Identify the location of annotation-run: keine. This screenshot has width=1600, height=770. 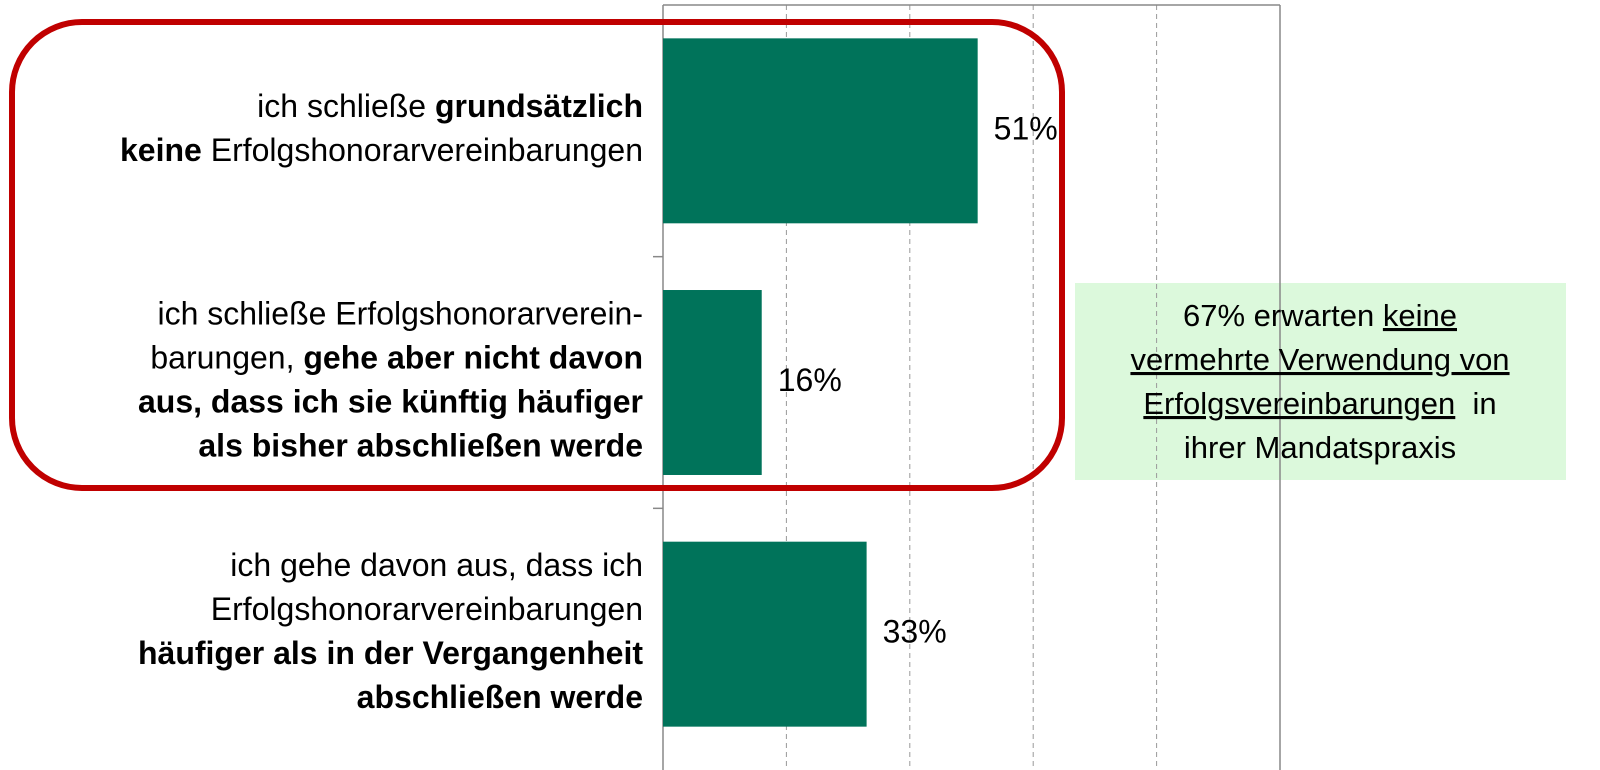
(1420, 315).